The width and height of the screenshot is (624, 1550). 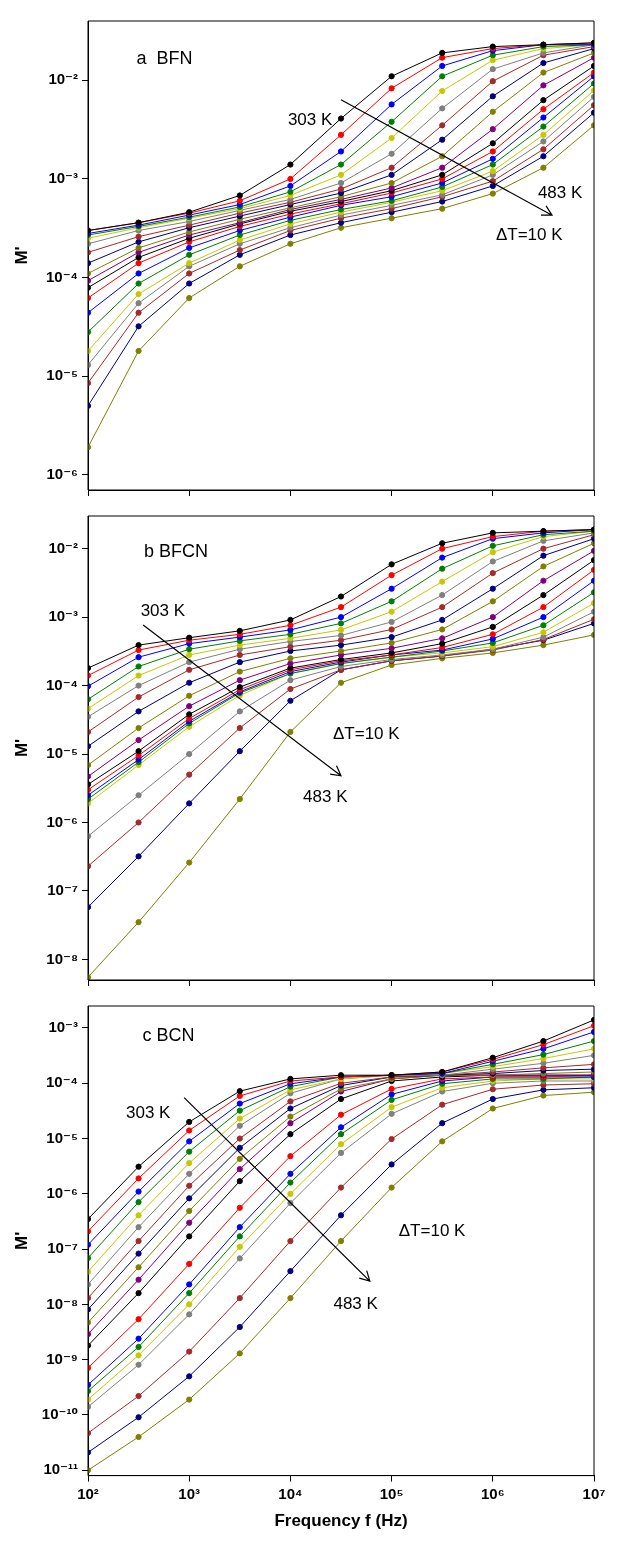 I want to click on x-tick-label: 10³, so click(x=189, y=1493).